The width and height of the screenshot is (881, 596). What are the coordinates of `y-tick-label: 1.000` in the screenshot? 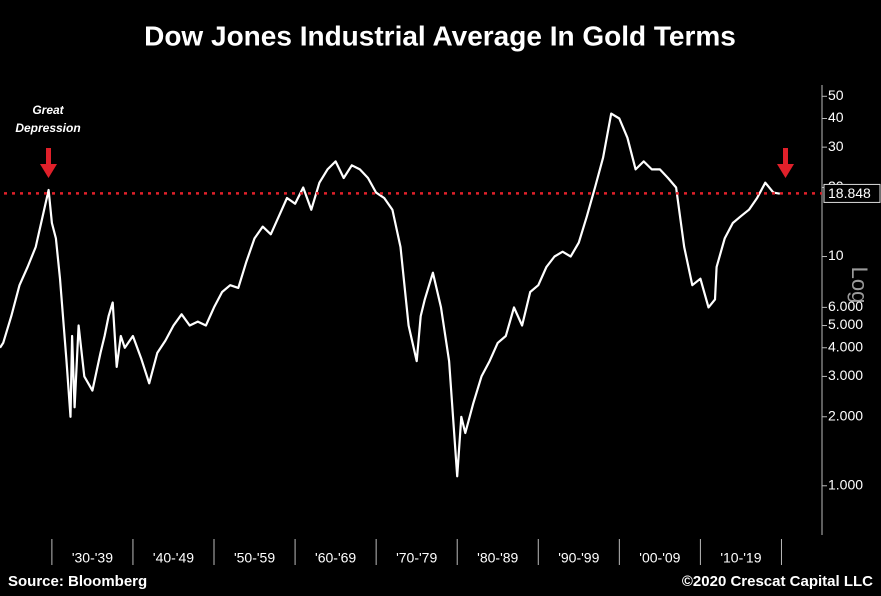 It's located at (845, 484).